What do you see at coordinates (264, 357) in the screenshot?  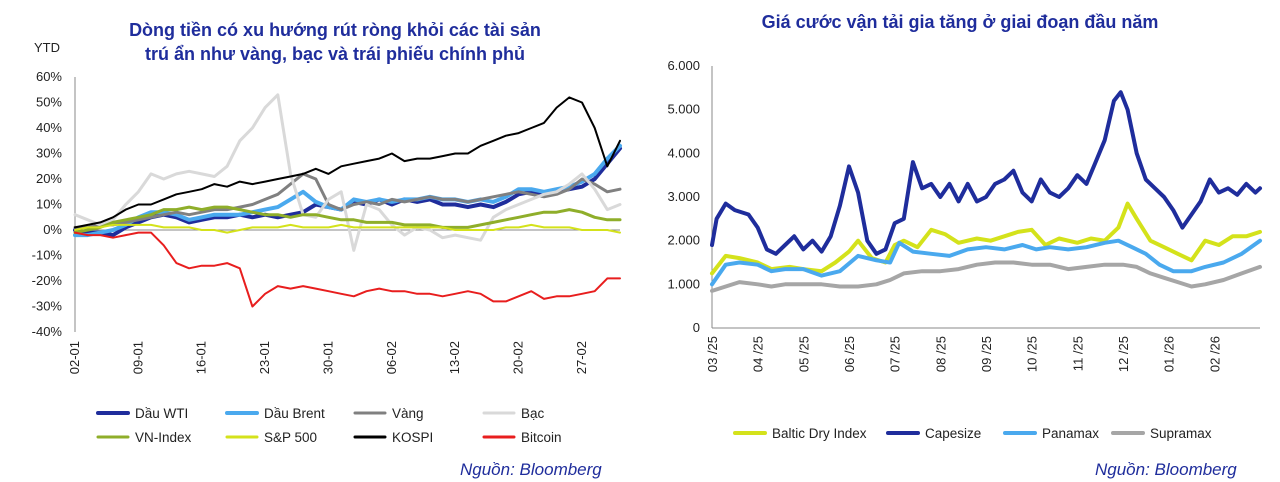 I see `x-tick-label: 23-01` at bounding box center [264, 357].